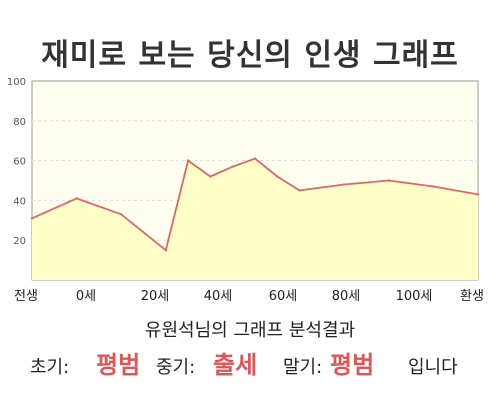 The width and height of the screenshot is (500, 400). What do you see at coordinates (249, 296) in the screenshot?
I see `x-axis: 전생 0세 20세 40세 60세 80세 100세 환생` at bounding box center [249, 296].